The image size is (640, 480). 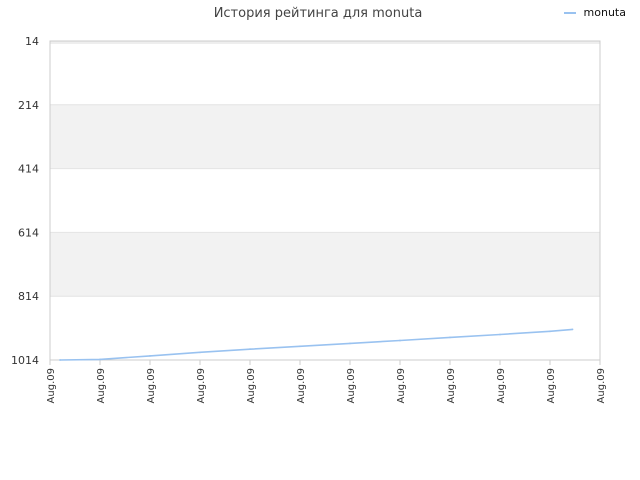 What do you see at coordinates (28, 232) in the screenshot?
I see `y-tick-label: 614` at bounding box center [28, 232].